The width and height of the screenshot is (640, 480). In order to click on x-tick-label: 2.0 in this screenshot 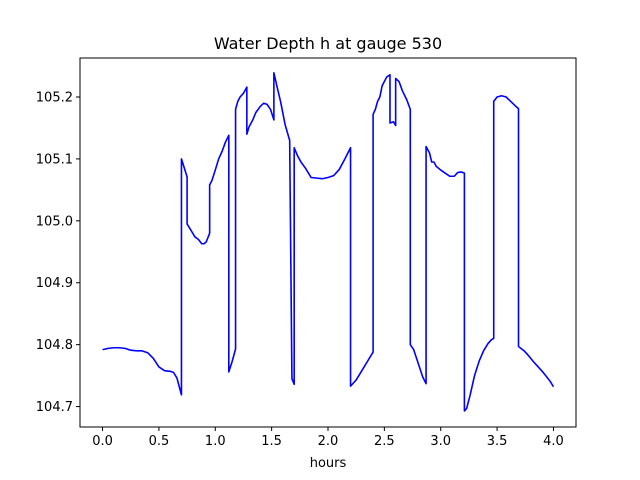, I will do `click(328, 441)`.